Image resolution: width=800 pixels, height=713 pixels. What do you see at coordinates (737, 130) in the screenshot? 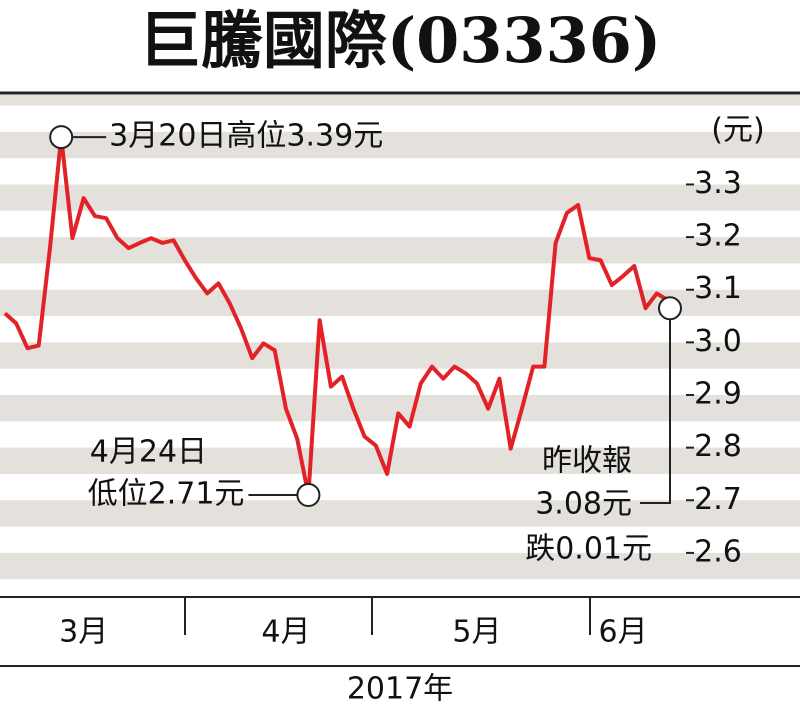
I see `y-unit: (元)` at bounding box center [737, 130].